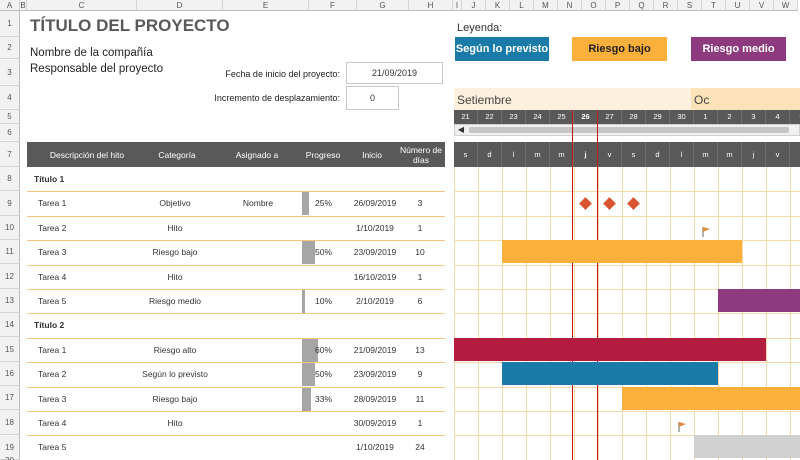 The width and height of the screenshot is (800, 460). What do you see at coordinates (175, 203) in the screenshot?
I see `task-category: Objetivo` at bounding box center [175, 203].